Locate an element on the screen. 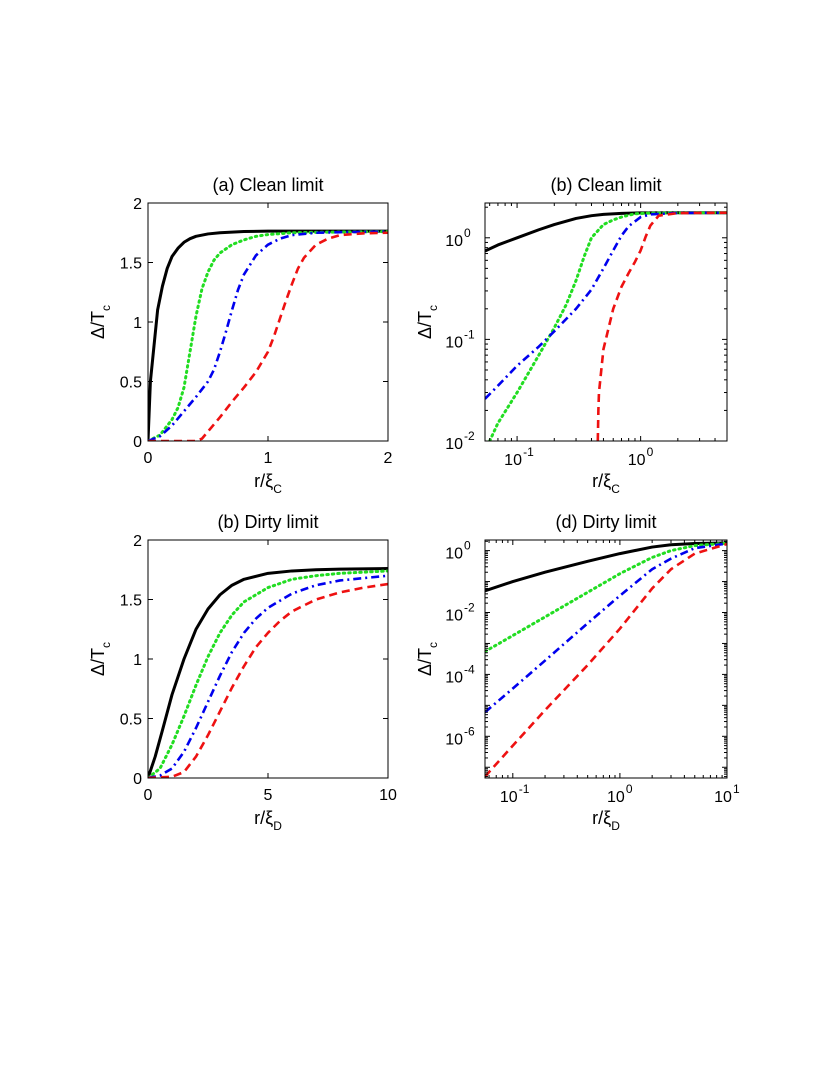 The image size is (830, 1075). y-tick-exponent: -4 is located at coordinates (469, 669).